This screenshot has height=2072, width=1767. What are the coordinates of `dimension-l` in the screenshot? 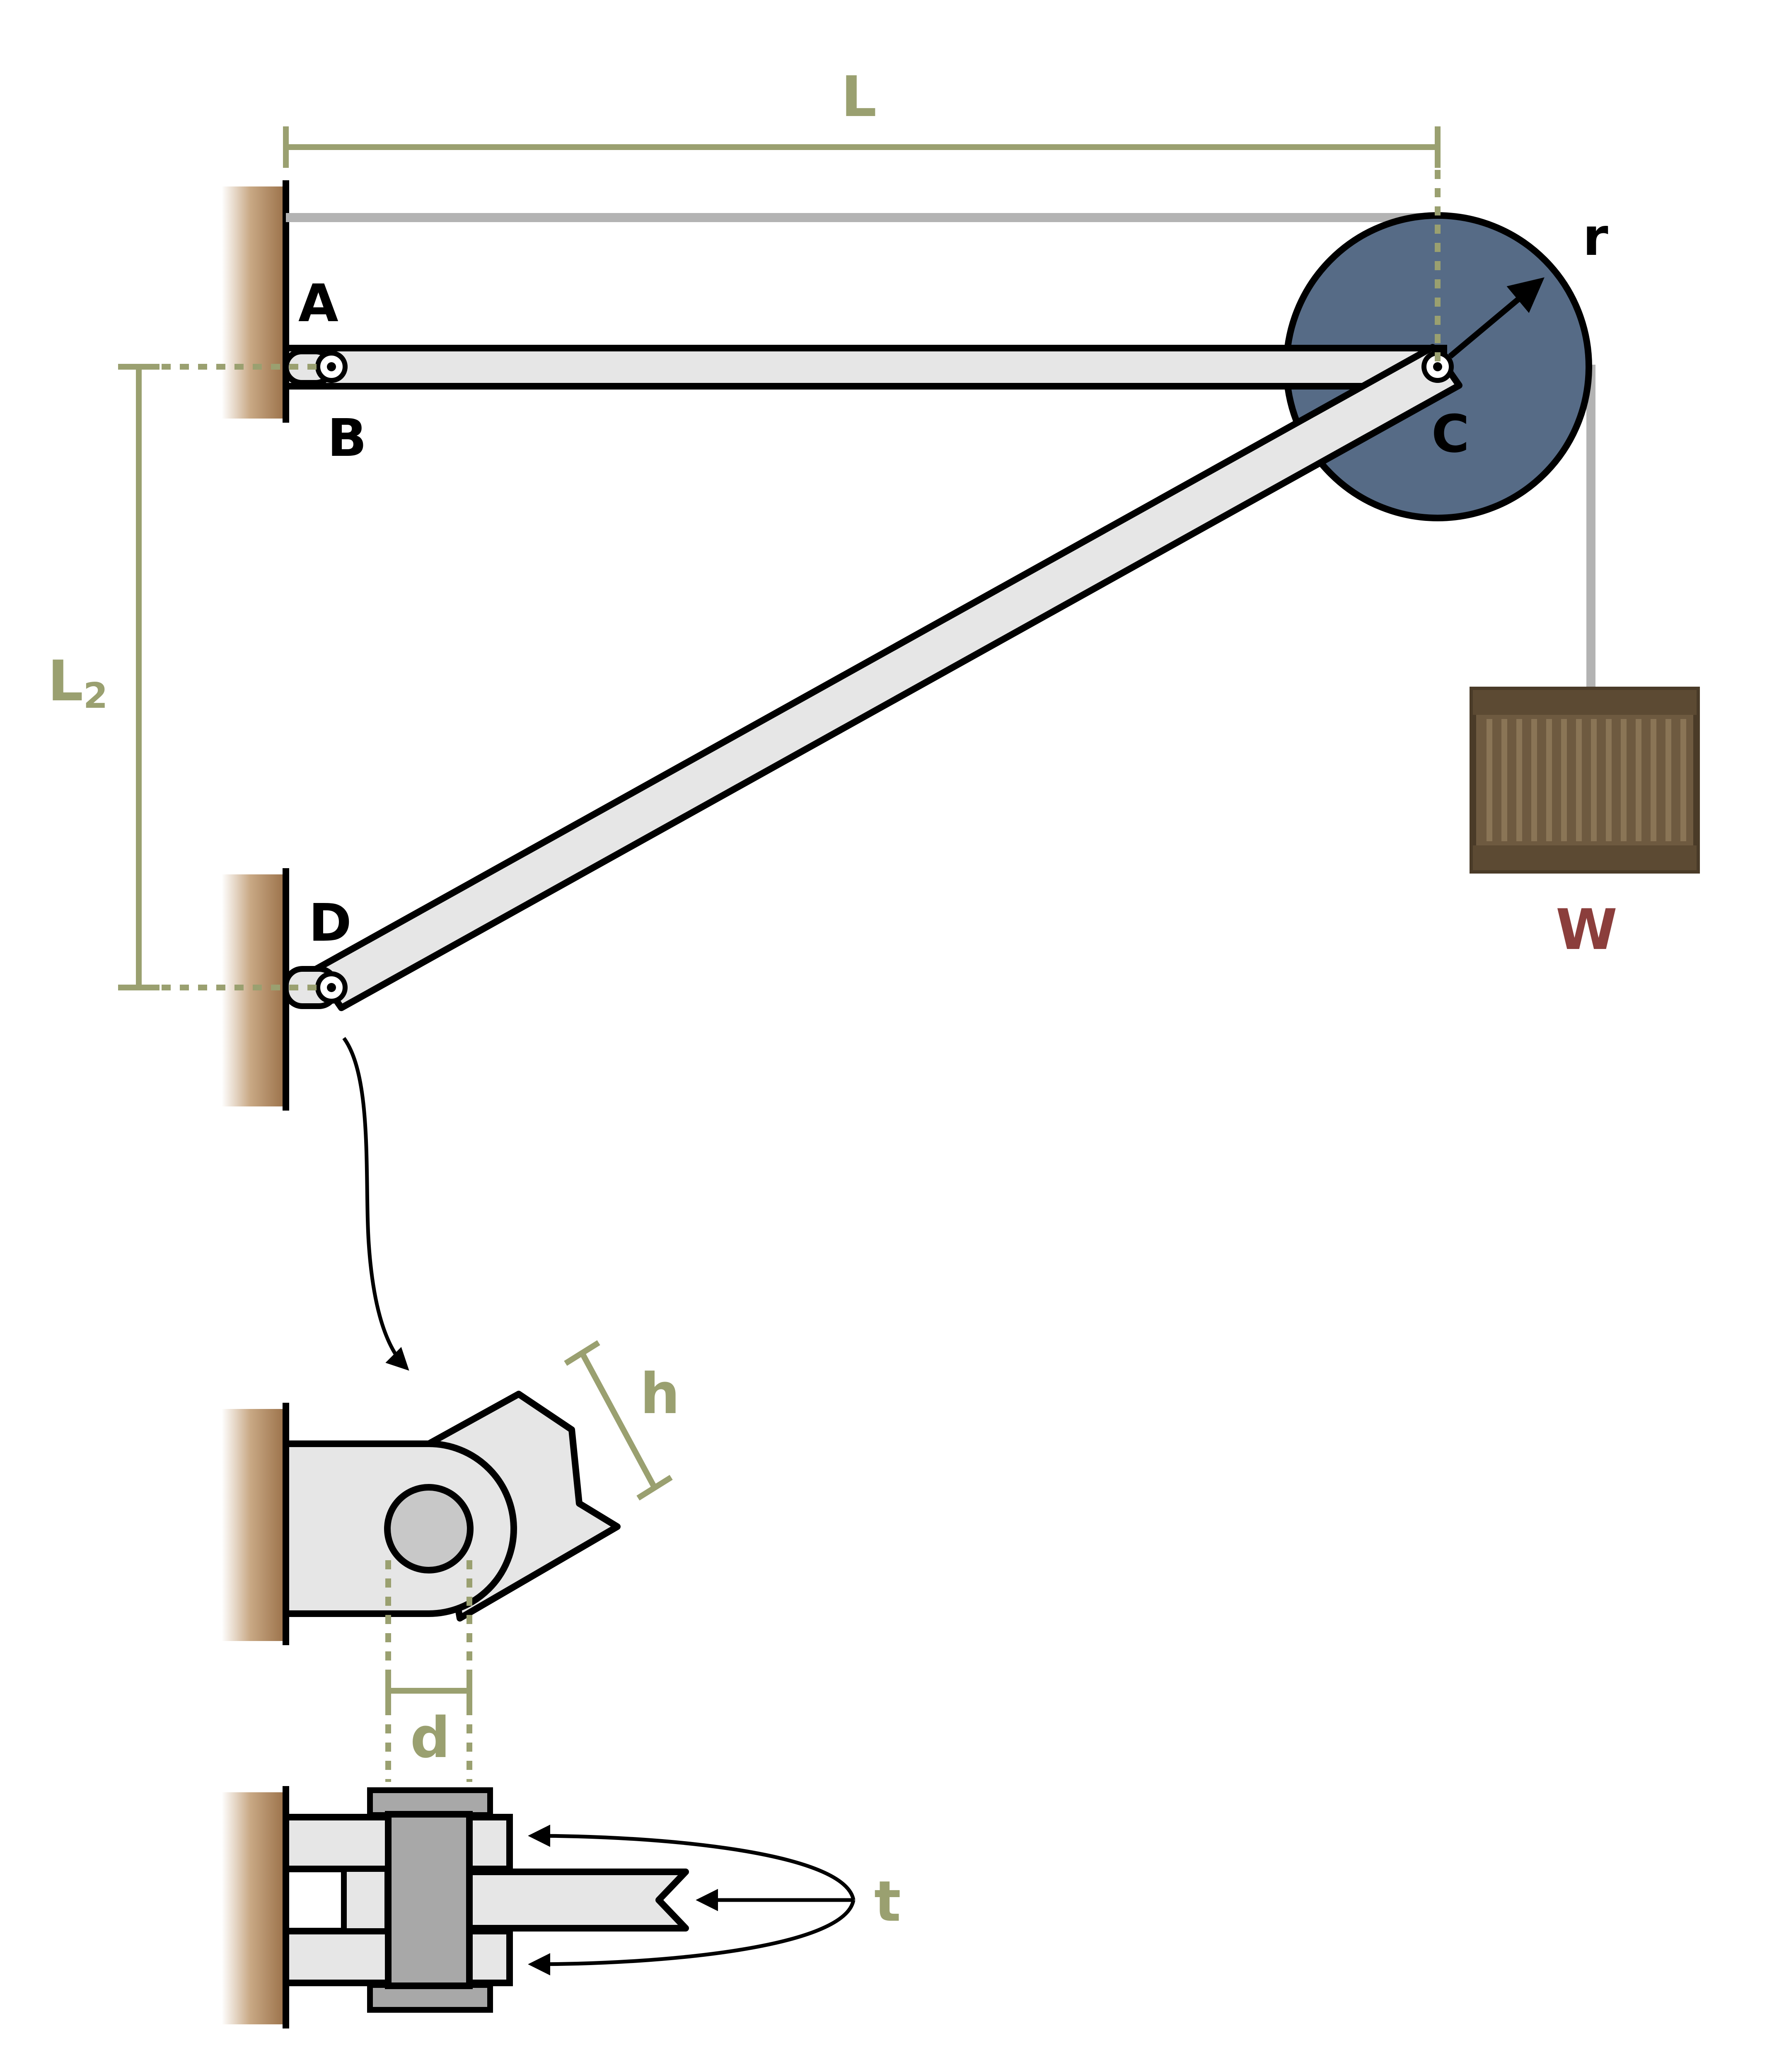 It's located at (862, 245).